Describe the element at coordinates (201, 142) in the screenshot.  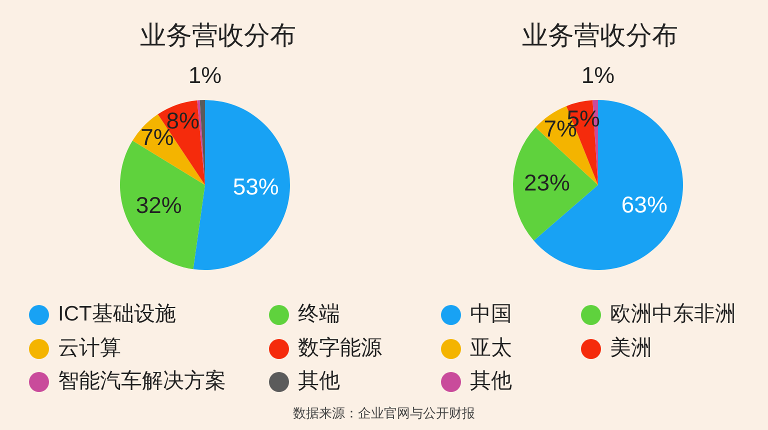
I see `pie-slice` at that location.